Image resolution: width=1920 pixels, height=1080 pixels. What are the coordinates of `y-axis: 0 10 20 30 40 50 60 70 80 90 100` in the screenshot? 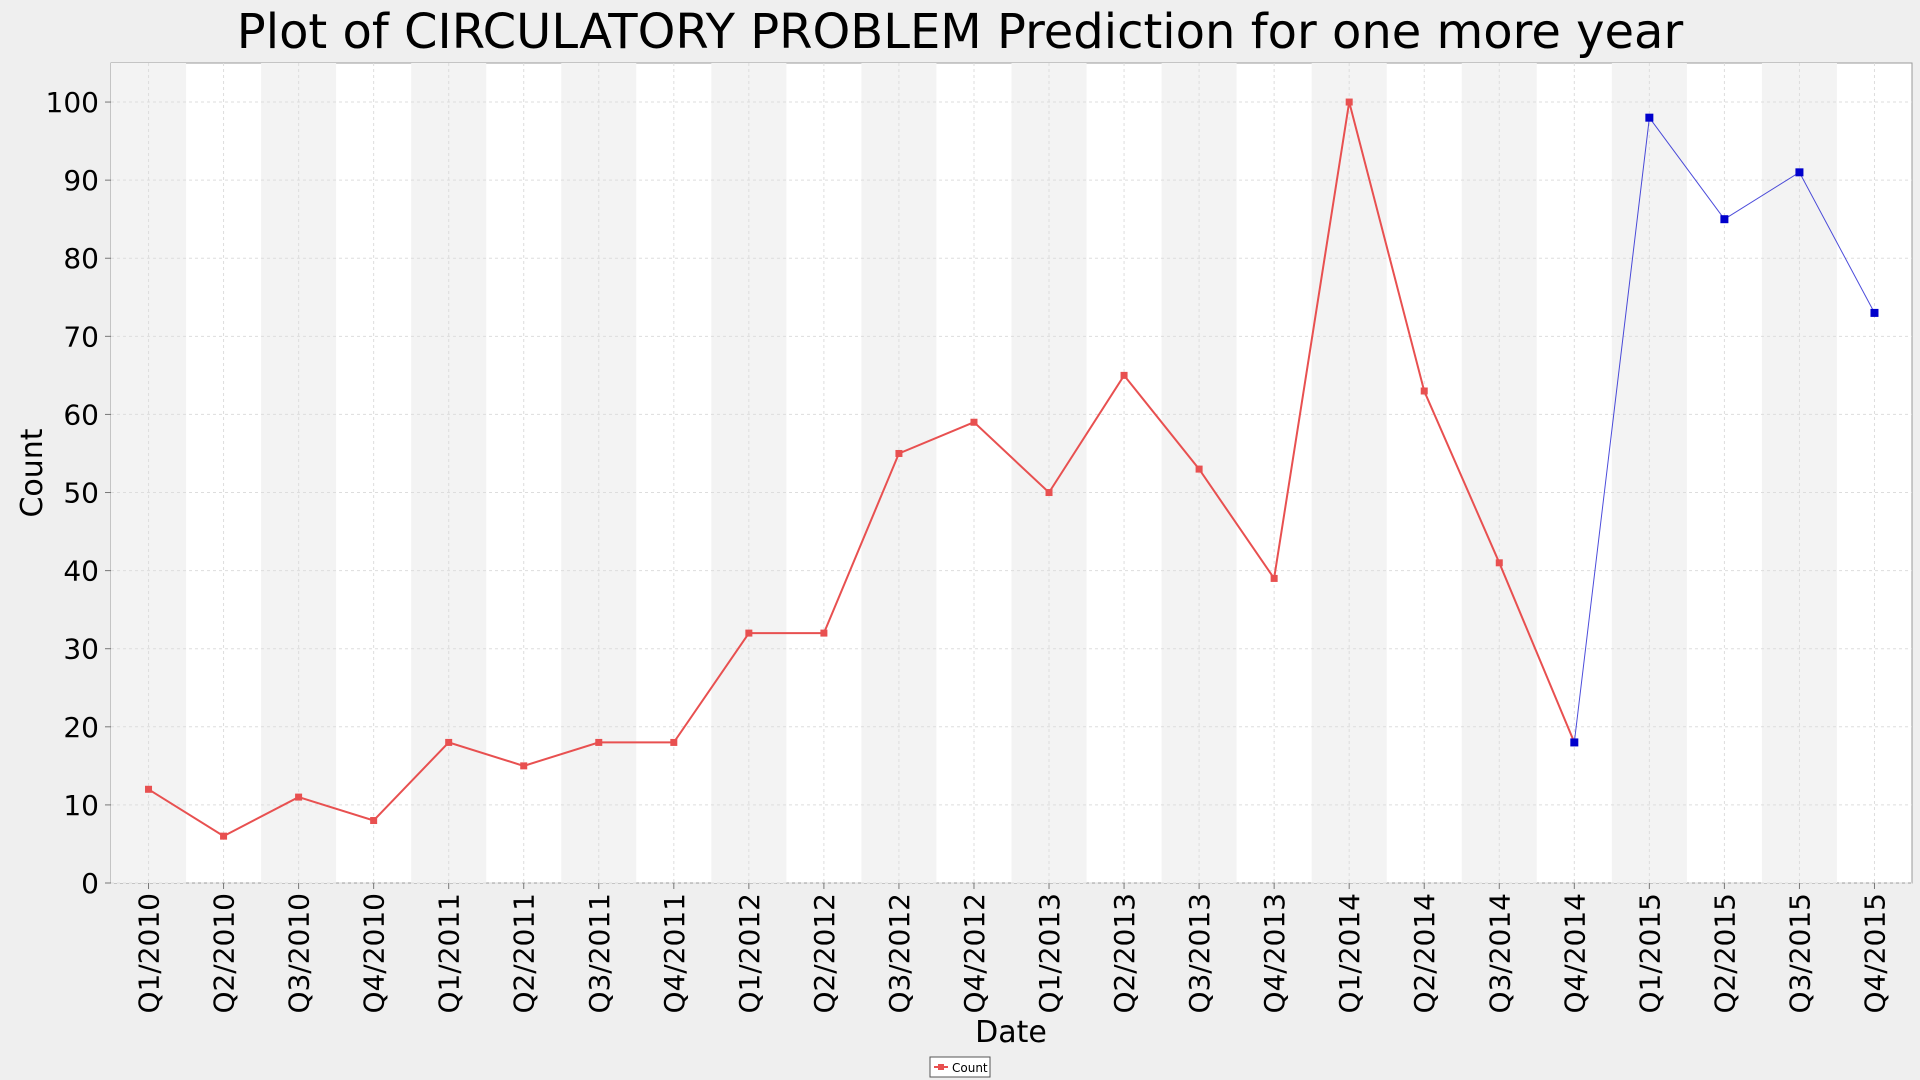 It's located at (78, 493).